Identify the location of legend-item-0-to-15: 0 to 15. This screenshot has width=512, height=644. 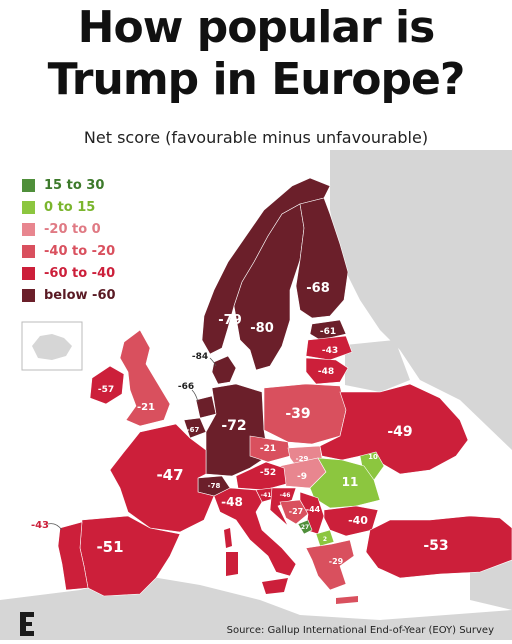
(69, 207).